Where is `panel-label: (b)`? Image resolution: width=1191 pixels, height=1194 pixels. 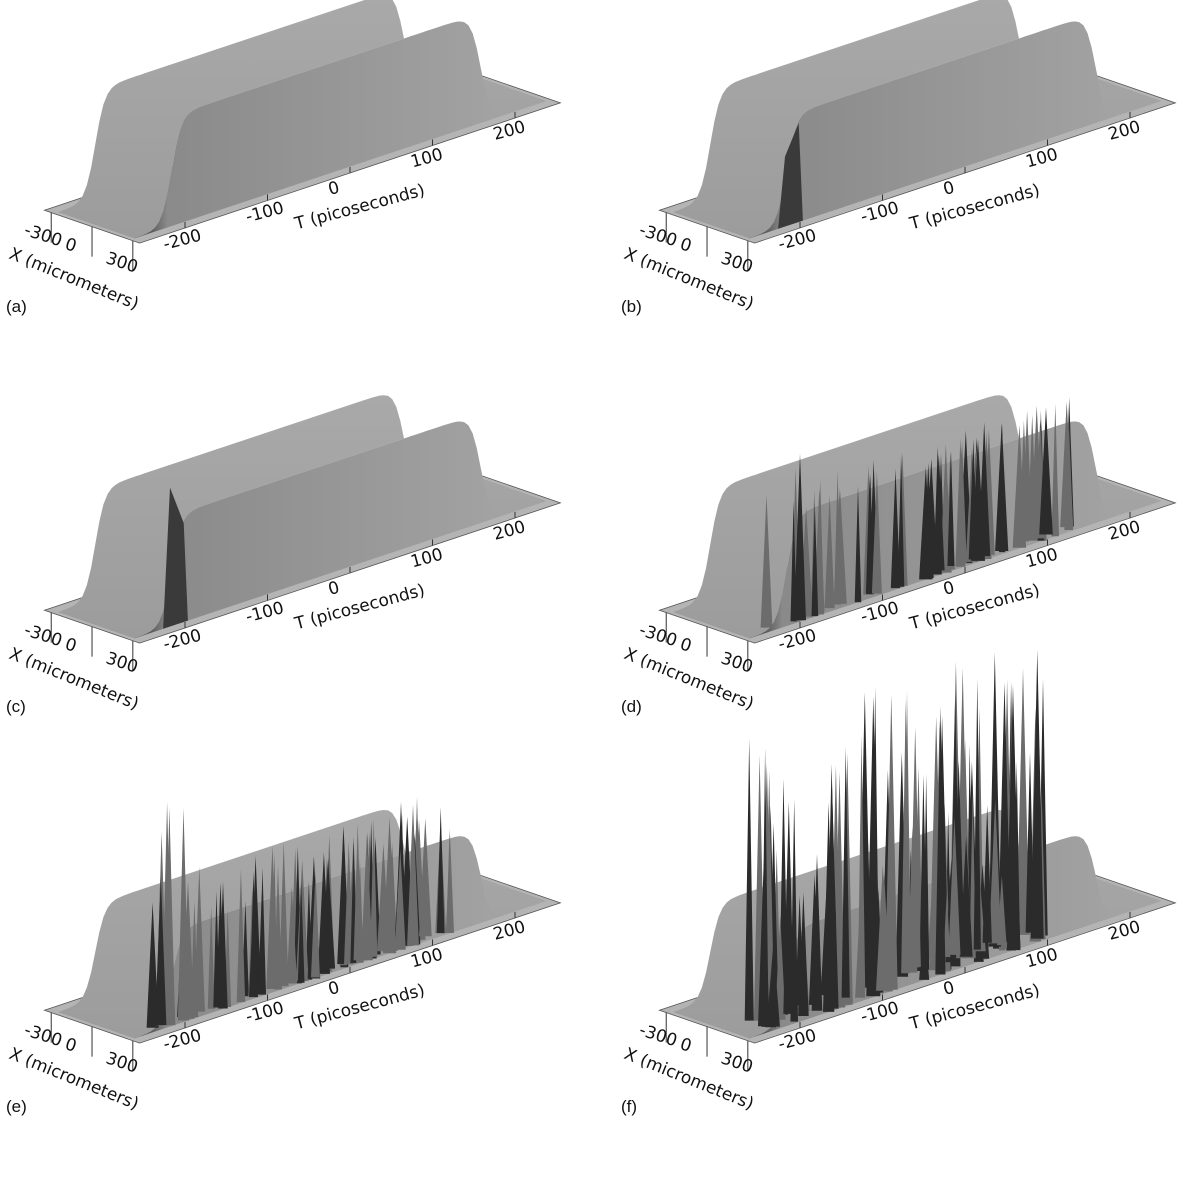
panel-label: (b) is located at coordinates (631, 306).